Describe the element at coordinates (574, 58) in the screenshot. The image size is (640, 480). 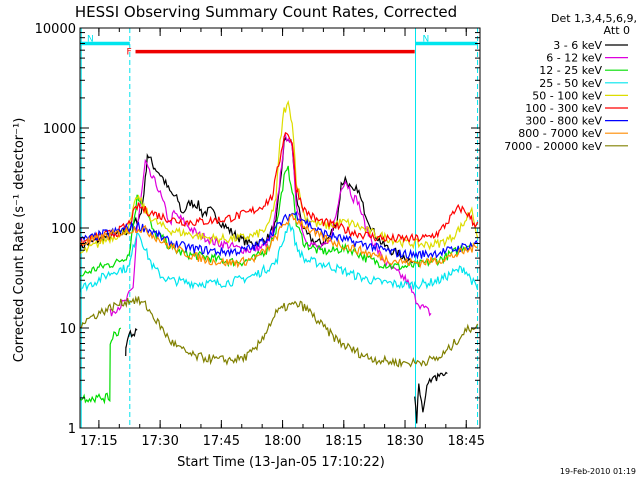
I see `legend-label-6-12-kev: 6 - 12 keV` at that location.